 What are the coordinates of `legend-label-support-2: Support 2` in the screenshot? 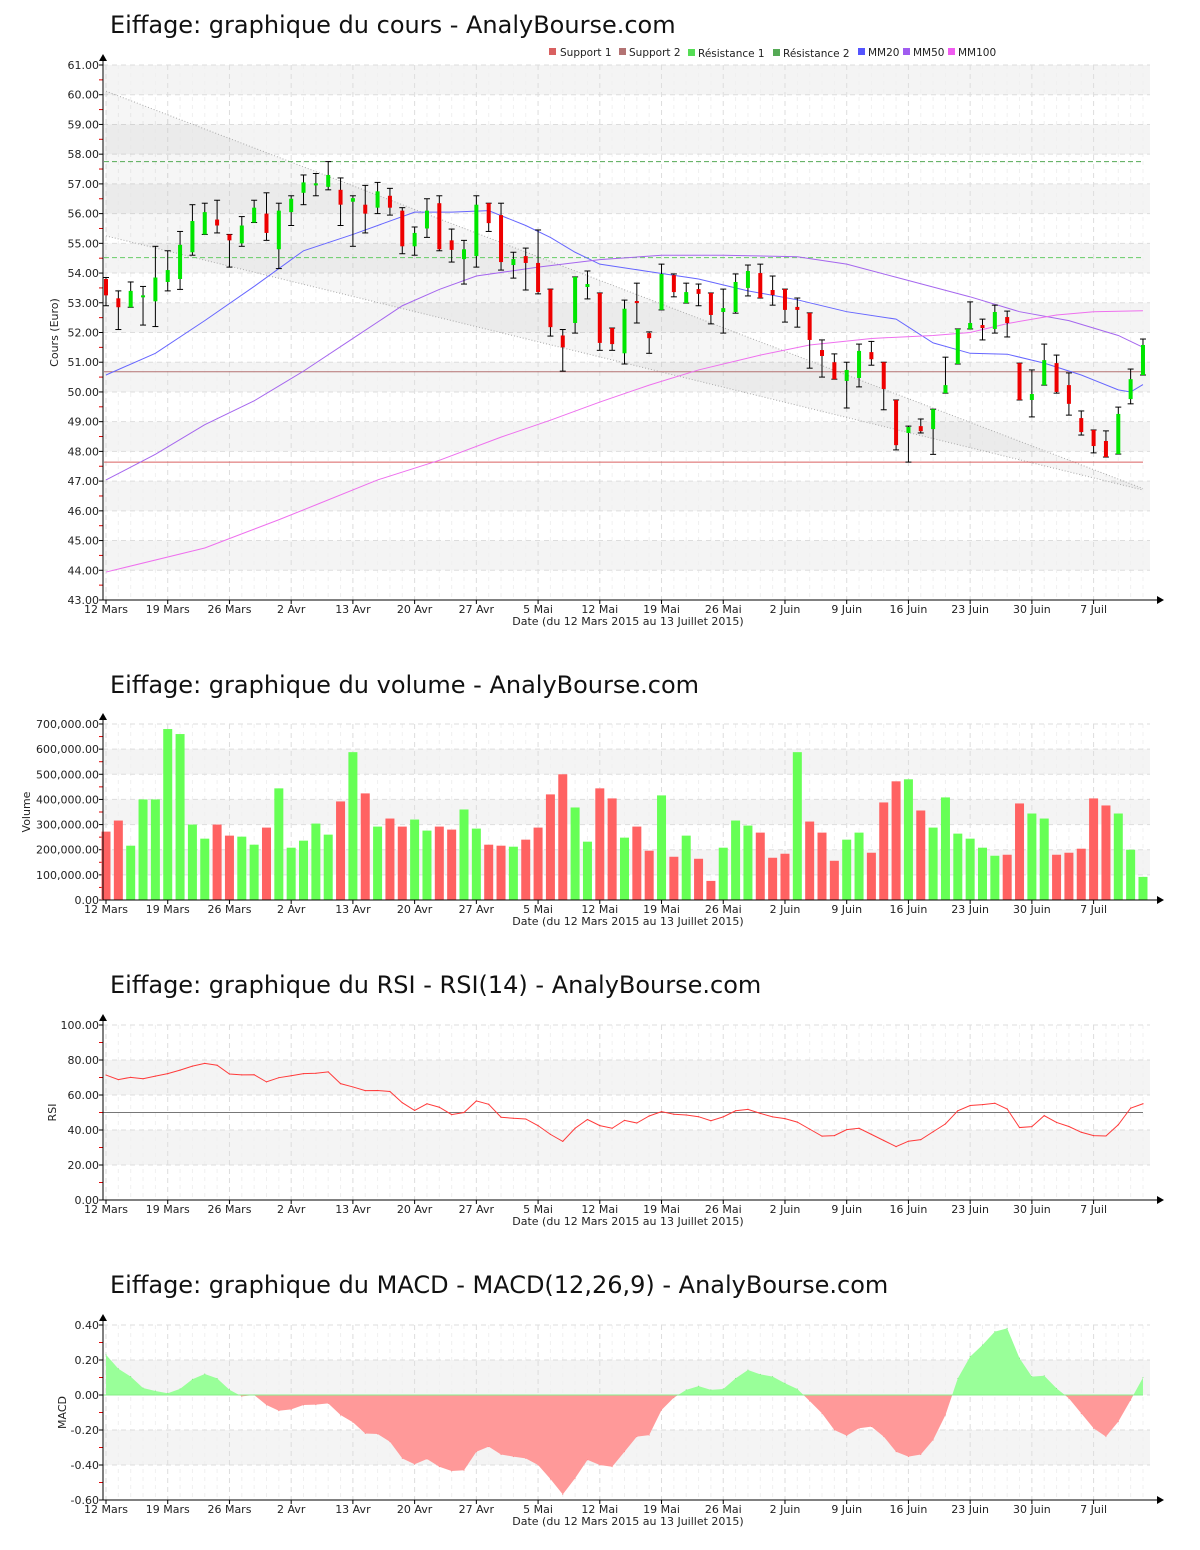 It's located at (655, 53).